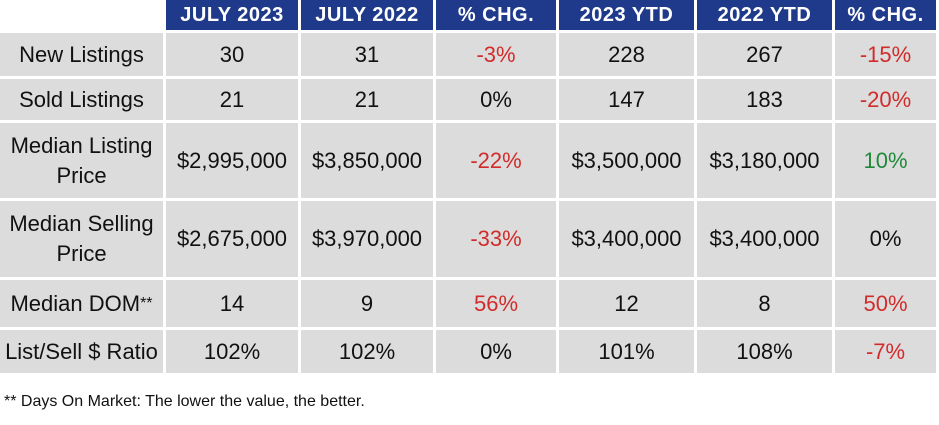 The height and width of the screenshot is (425, 939). Describe the element at coordinates (766, 56) in the screenshot. I see `table-cell: 267` at that location.